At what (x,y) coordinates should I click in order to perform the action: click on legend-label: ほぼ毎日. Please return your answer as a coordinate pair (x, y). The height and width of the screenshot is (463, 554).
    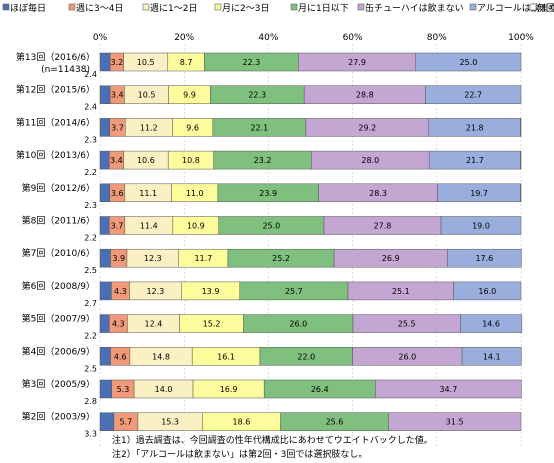
    Looking at the image, I should click on (28, 8).